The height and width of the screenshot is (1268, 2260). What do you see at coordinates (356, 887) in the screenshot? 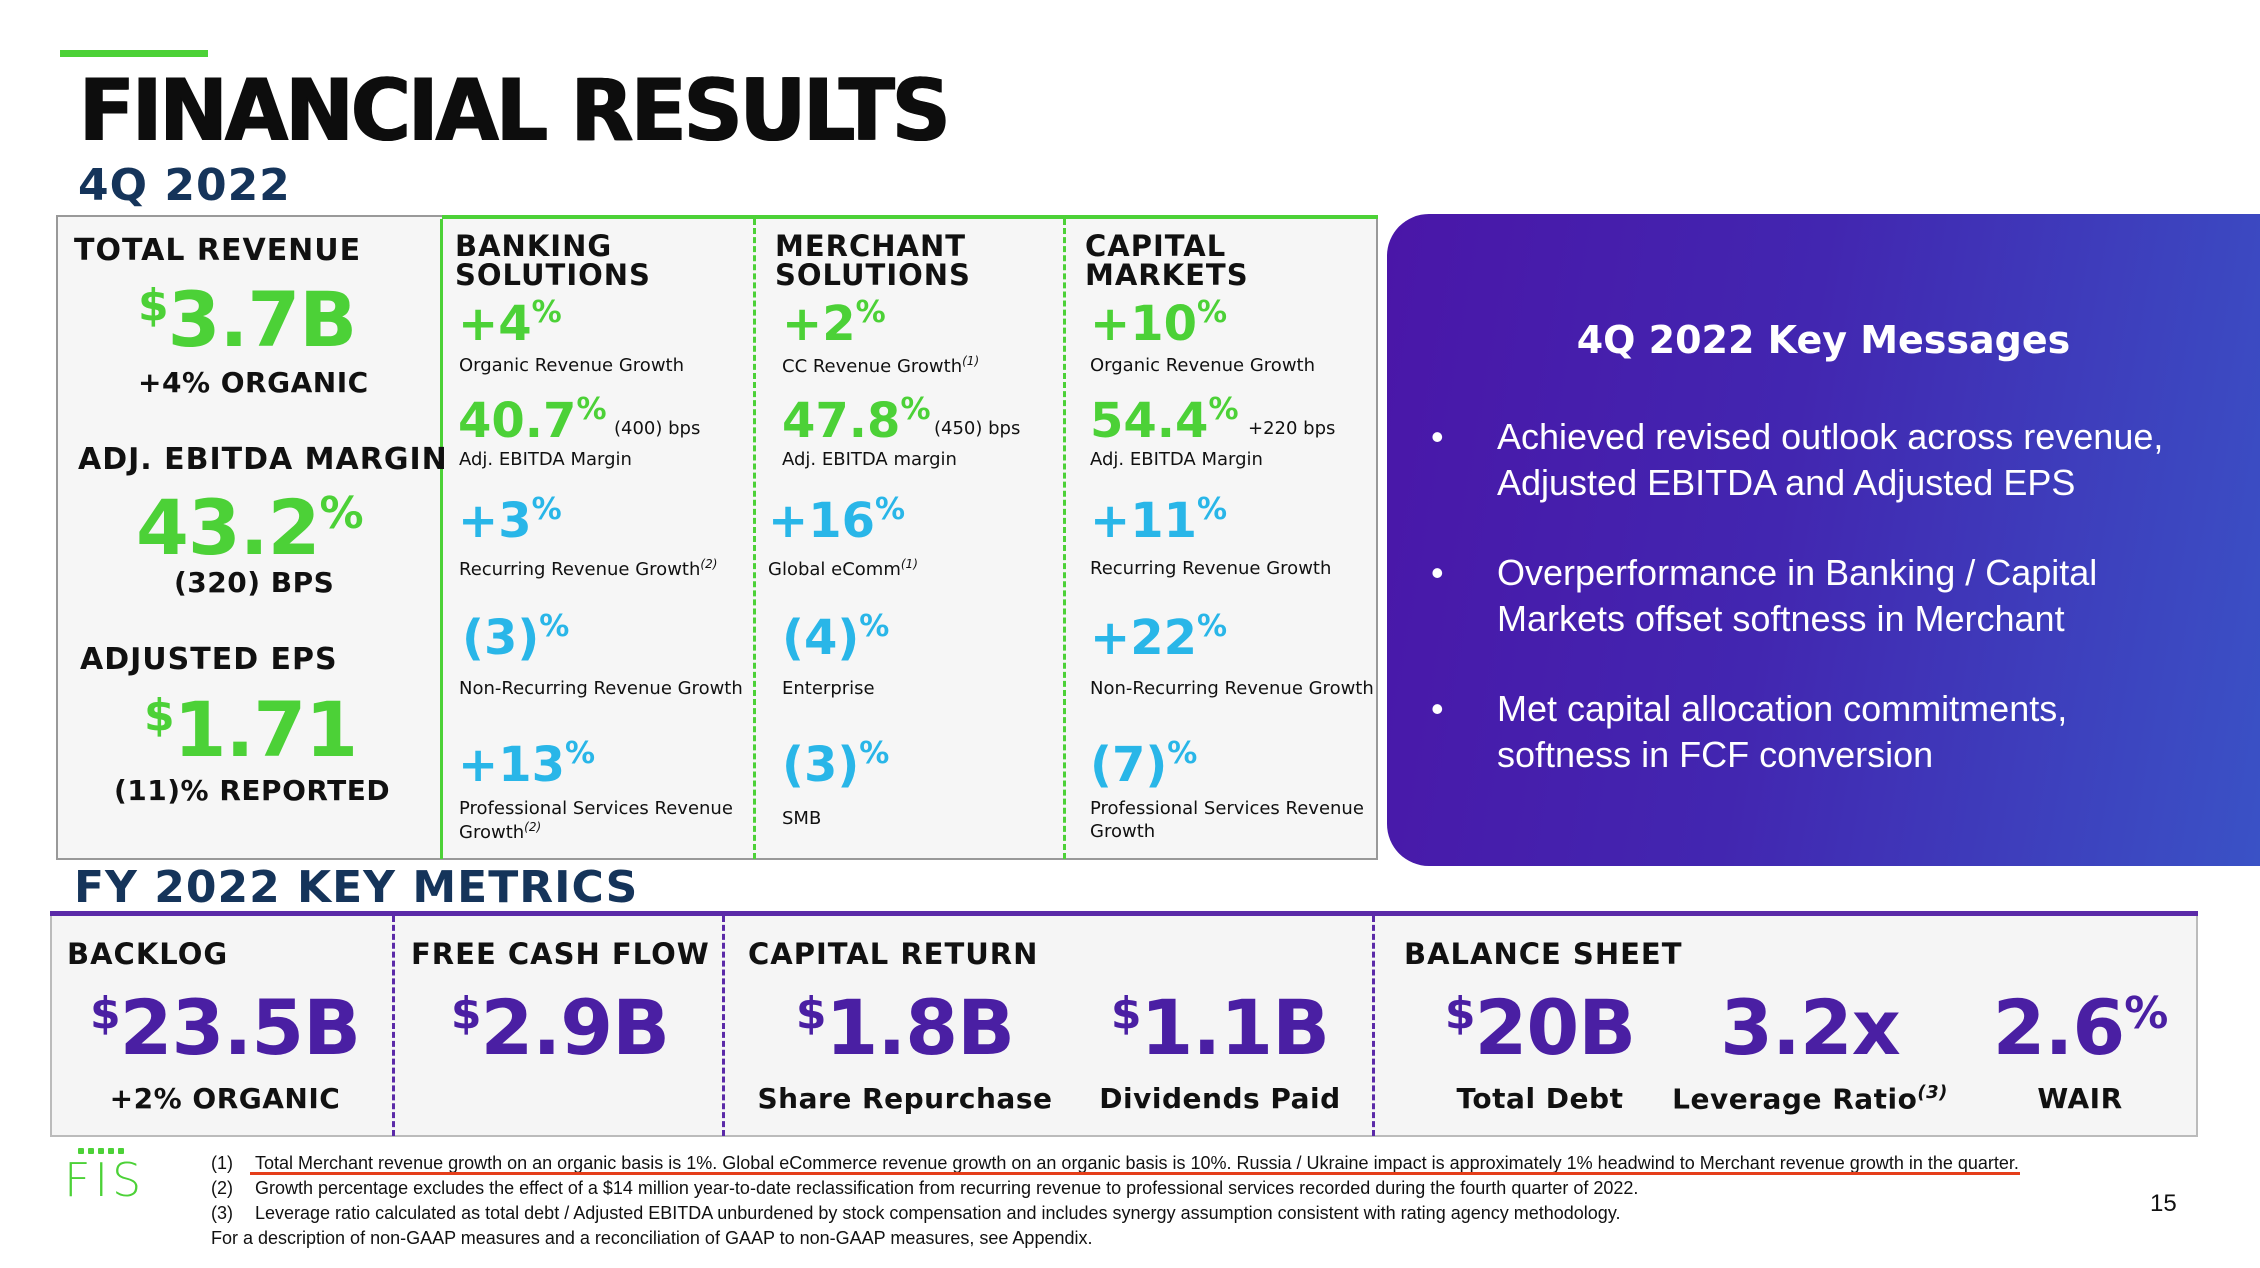
I see `fy-metrics-title: FY 2022 KEY METRICS` at bounding box center [356, 887].